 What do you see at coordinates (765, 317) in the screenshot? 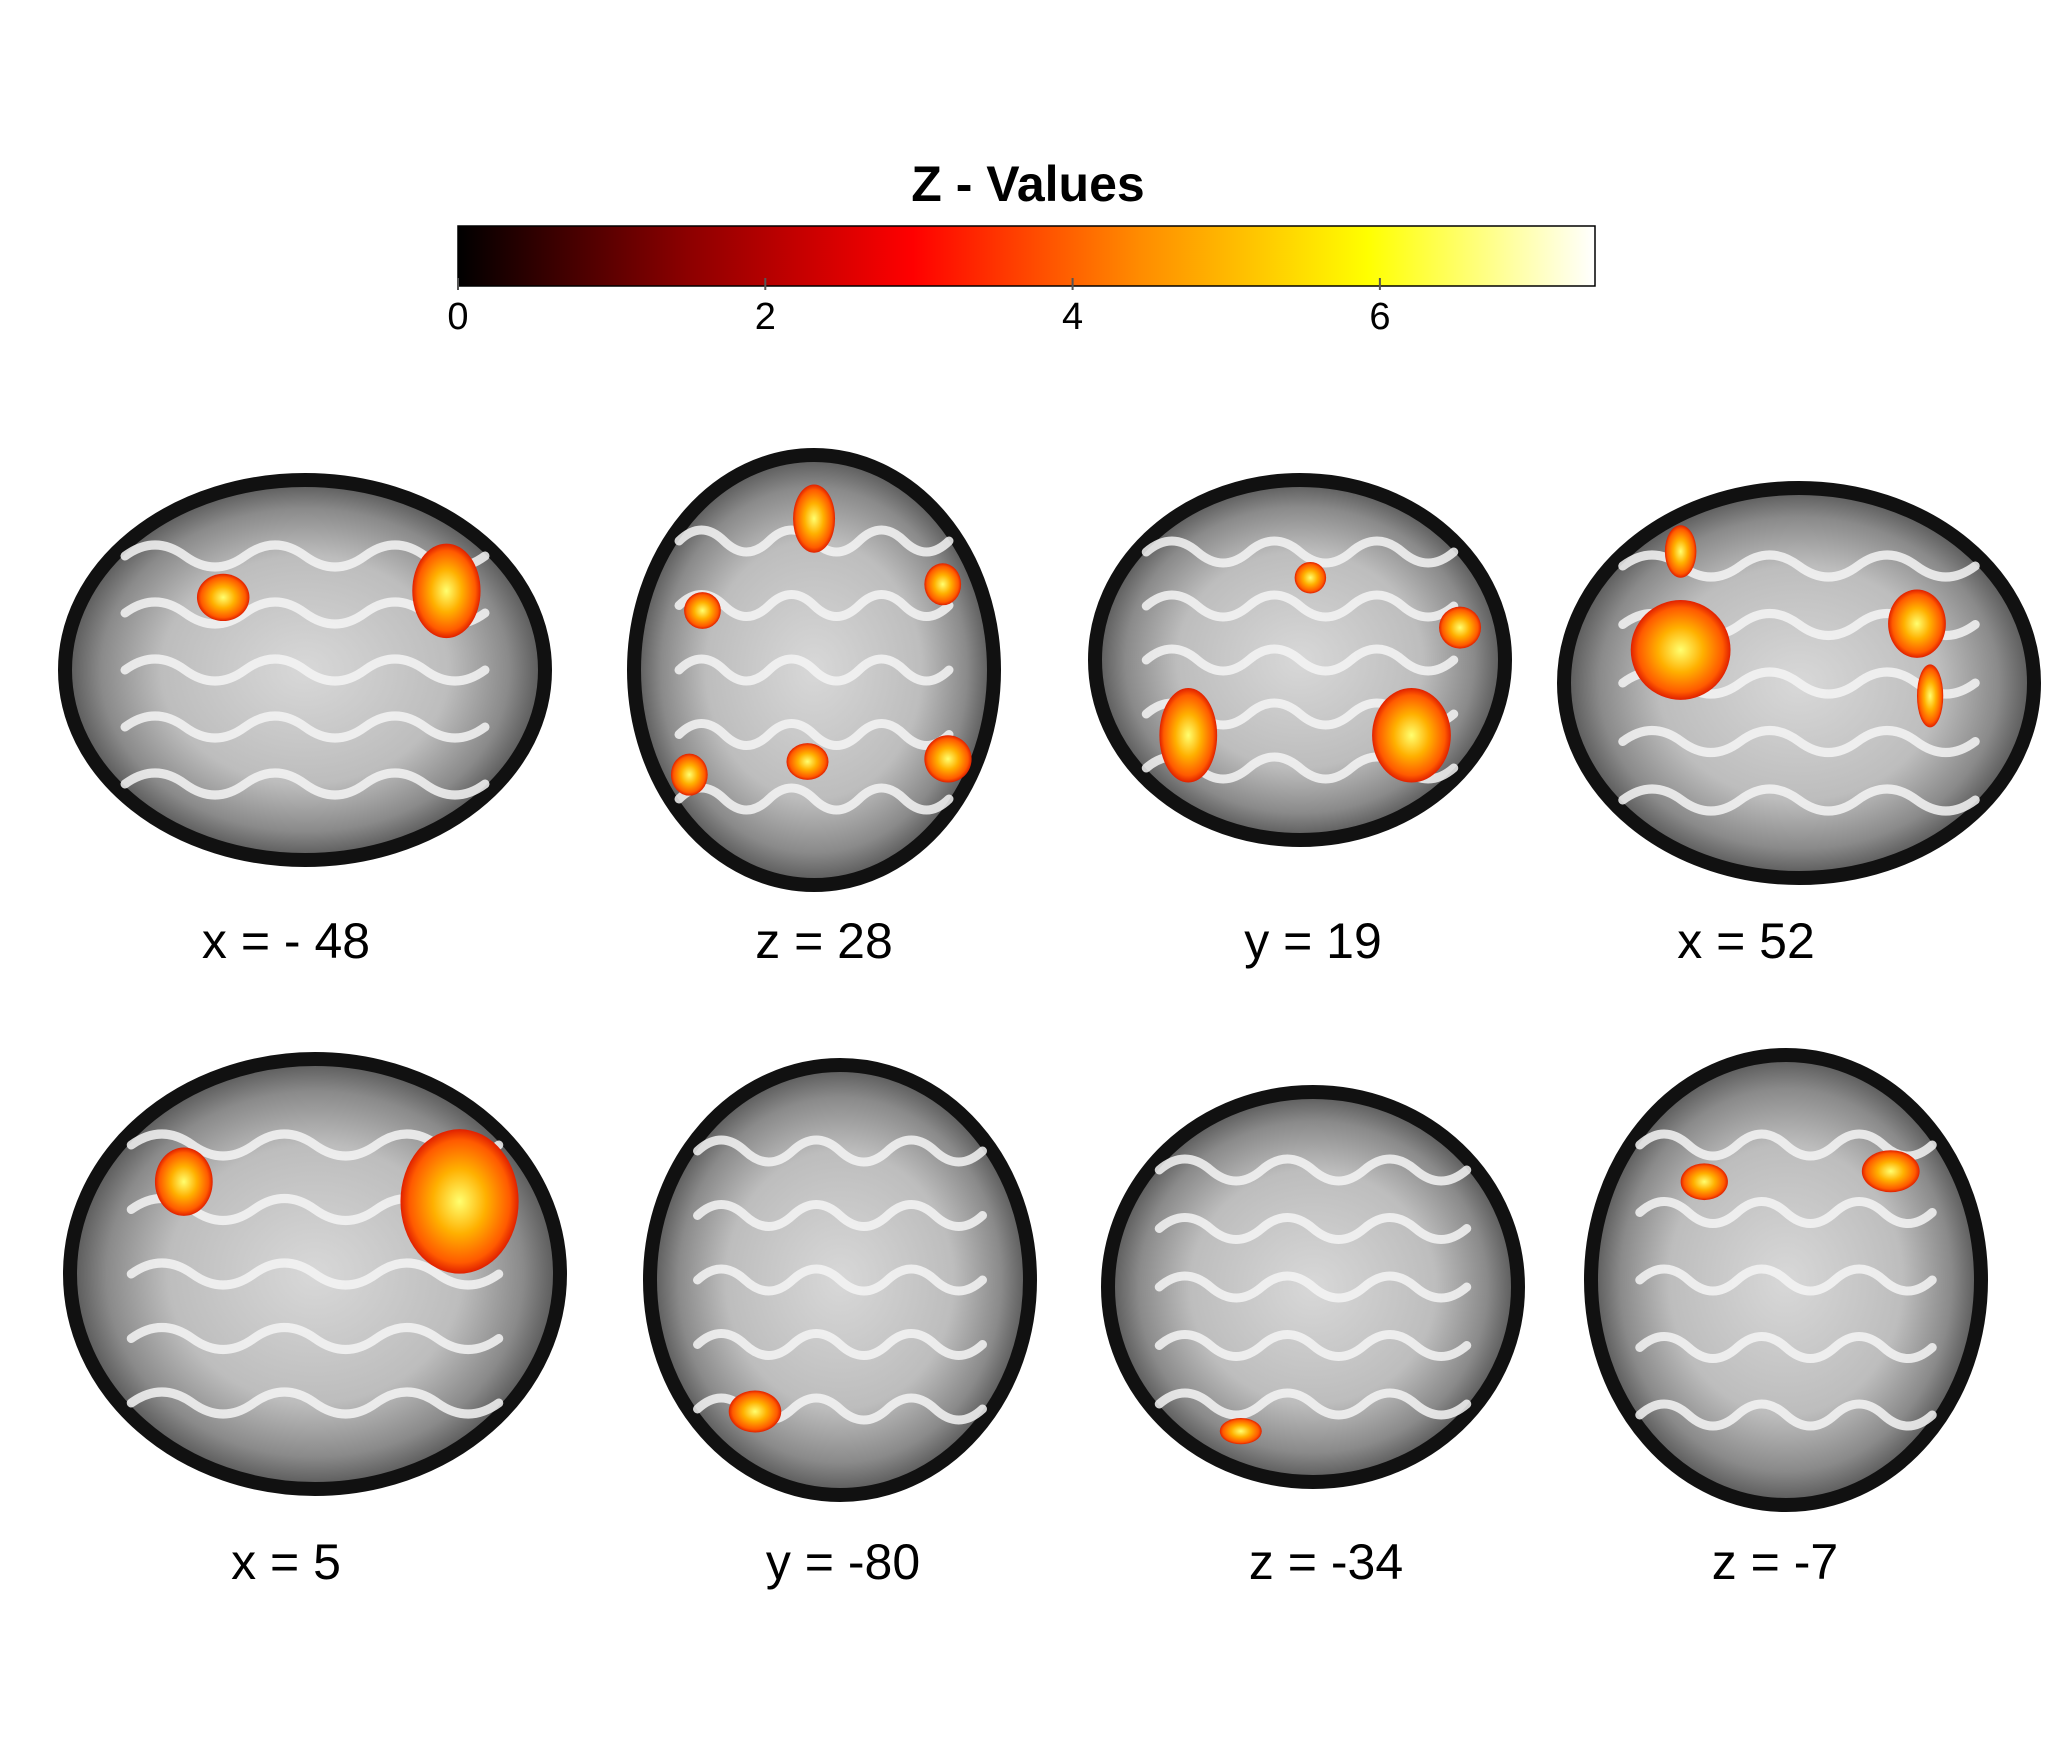
I see `tick-label: 2` at bounding box center [765, 317].